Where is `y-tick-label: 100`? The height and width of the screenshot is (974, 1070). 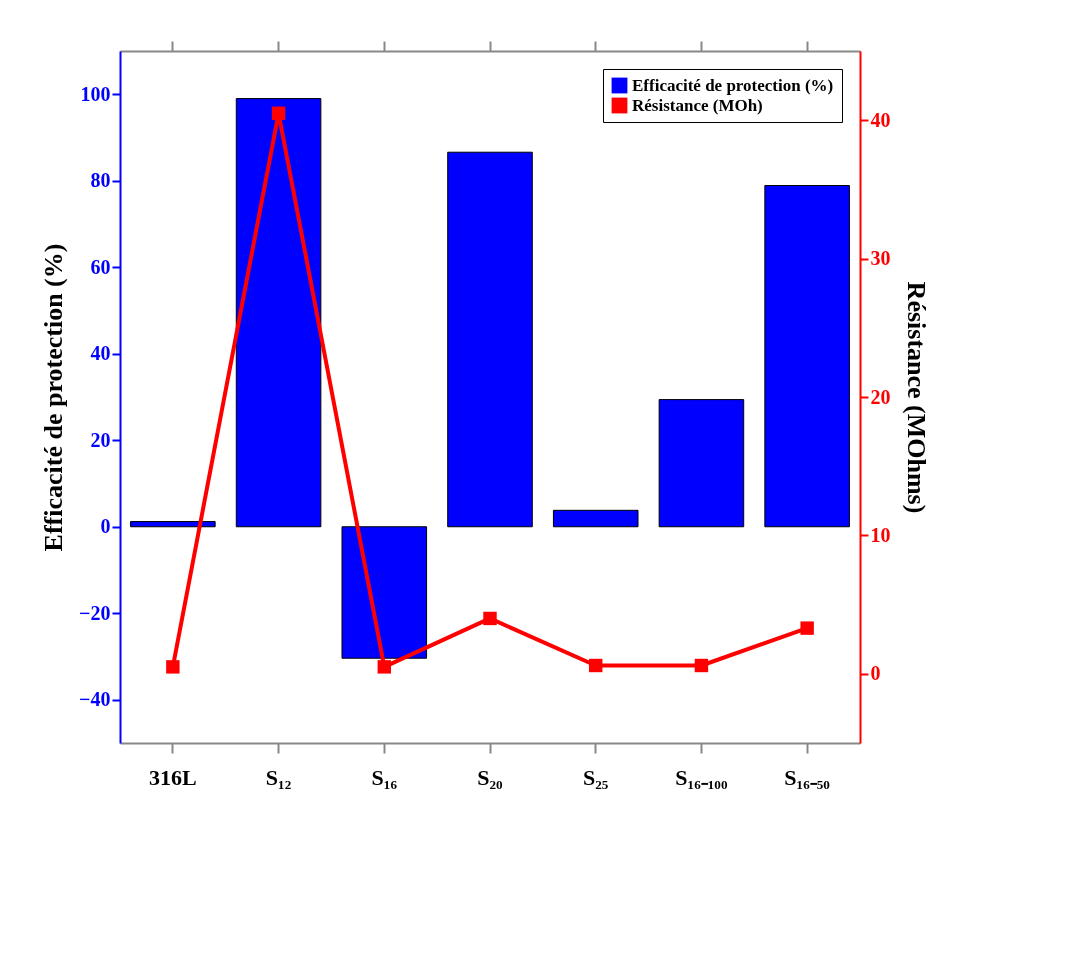
y-tick-label: 100 is located at coordinates (95, 93).